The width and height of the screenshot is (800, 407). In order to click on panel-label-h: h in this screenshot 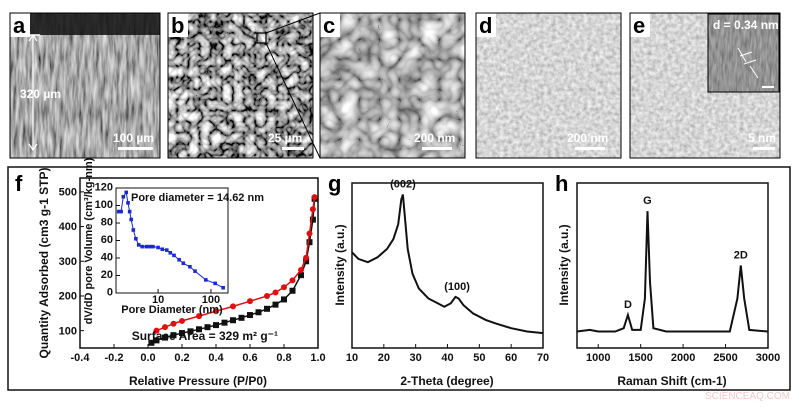, I will do `click(561, 183)`.